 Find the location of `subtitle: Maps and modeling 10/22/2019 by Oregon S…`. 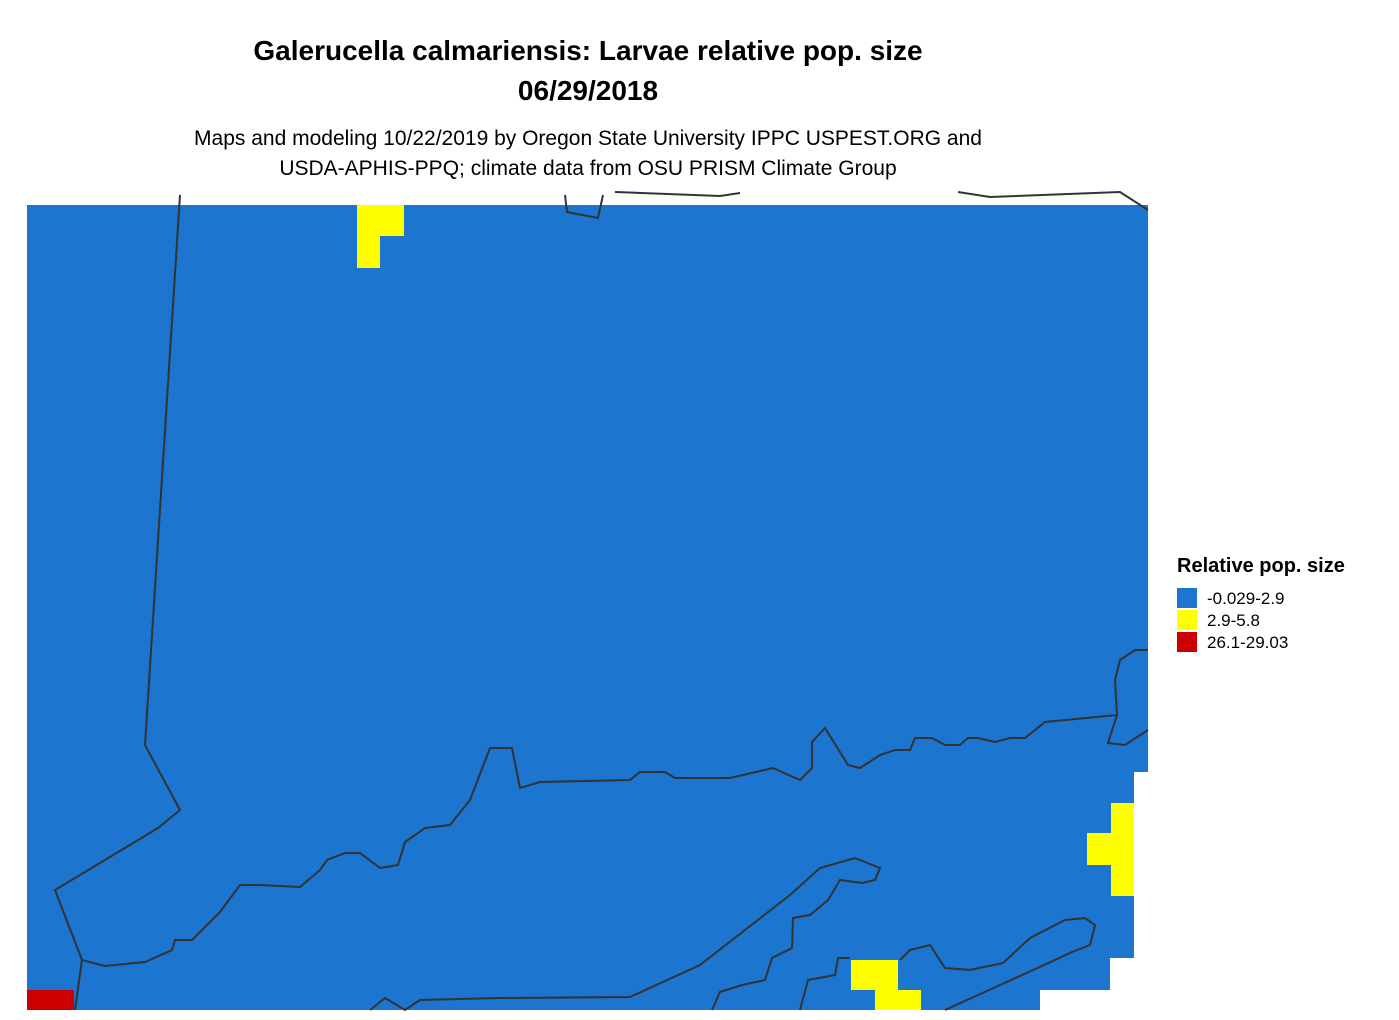

subtitle: Maps and modeling 10/22/2019 by Oregon S… is located at coordinates (588, 138).